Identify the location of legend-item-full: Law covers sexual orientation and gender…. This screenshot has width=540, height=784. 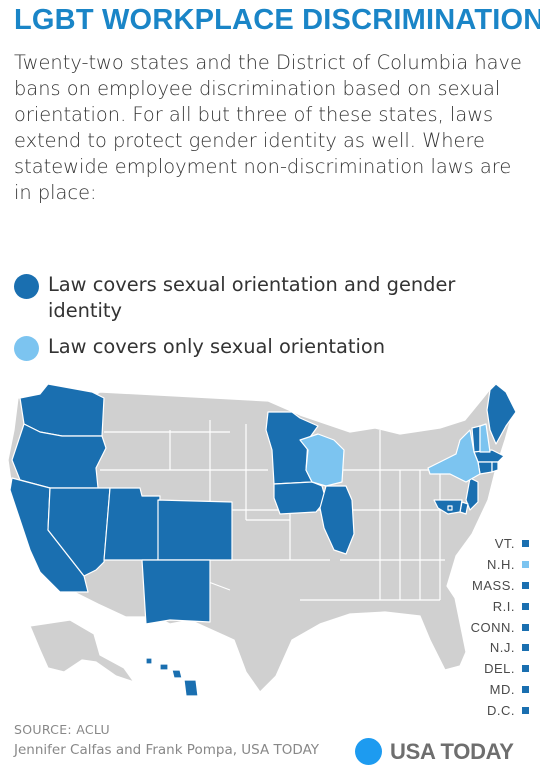
(269, 298).